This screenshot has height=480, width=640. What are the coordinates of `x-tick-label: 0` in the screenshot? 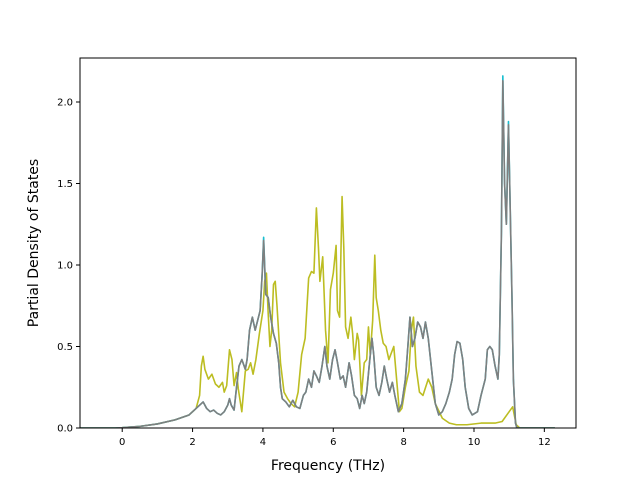 It's located at (122, 442).